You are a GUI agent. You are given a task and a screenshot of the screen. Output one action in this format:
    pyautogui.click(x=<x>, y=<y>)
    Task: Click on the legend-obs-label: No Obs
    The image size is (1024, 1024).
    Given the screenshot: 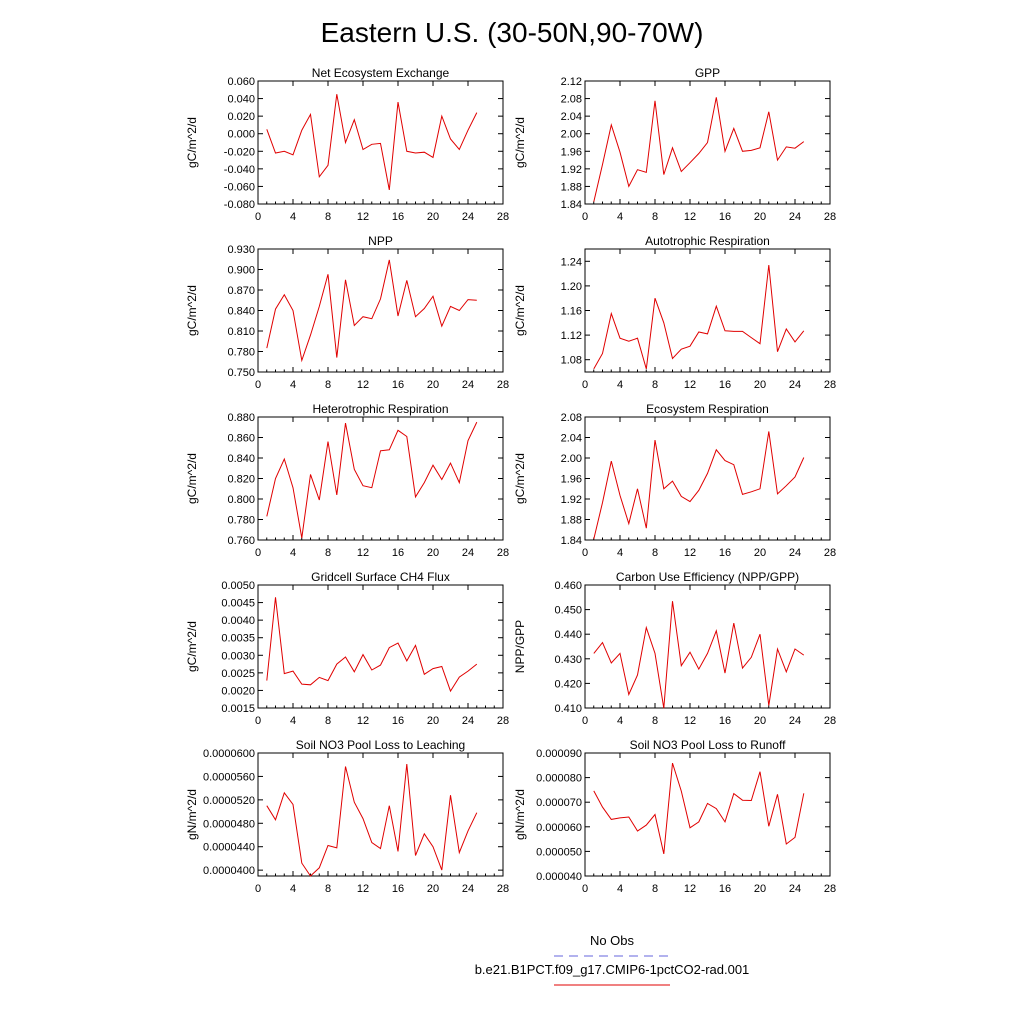 What is the action you would take?
    pyautogui.click(x=612, y=940)
    